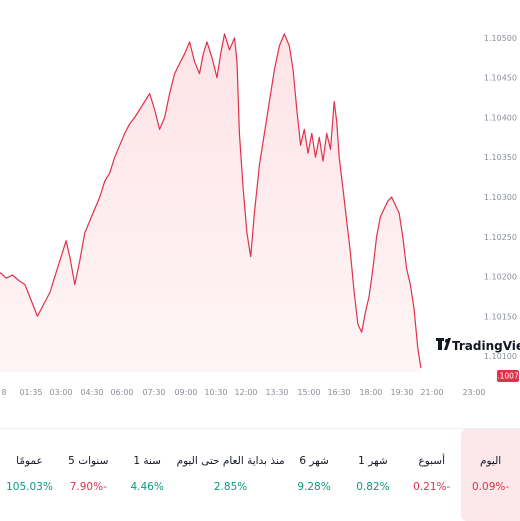 Image resolution: width=520 pixels, height=521 pixels. What do you see at coordinates (370, 392) in the screenshot?
I see `x-tick-label: 18:00` at bounding box center [370, 392].